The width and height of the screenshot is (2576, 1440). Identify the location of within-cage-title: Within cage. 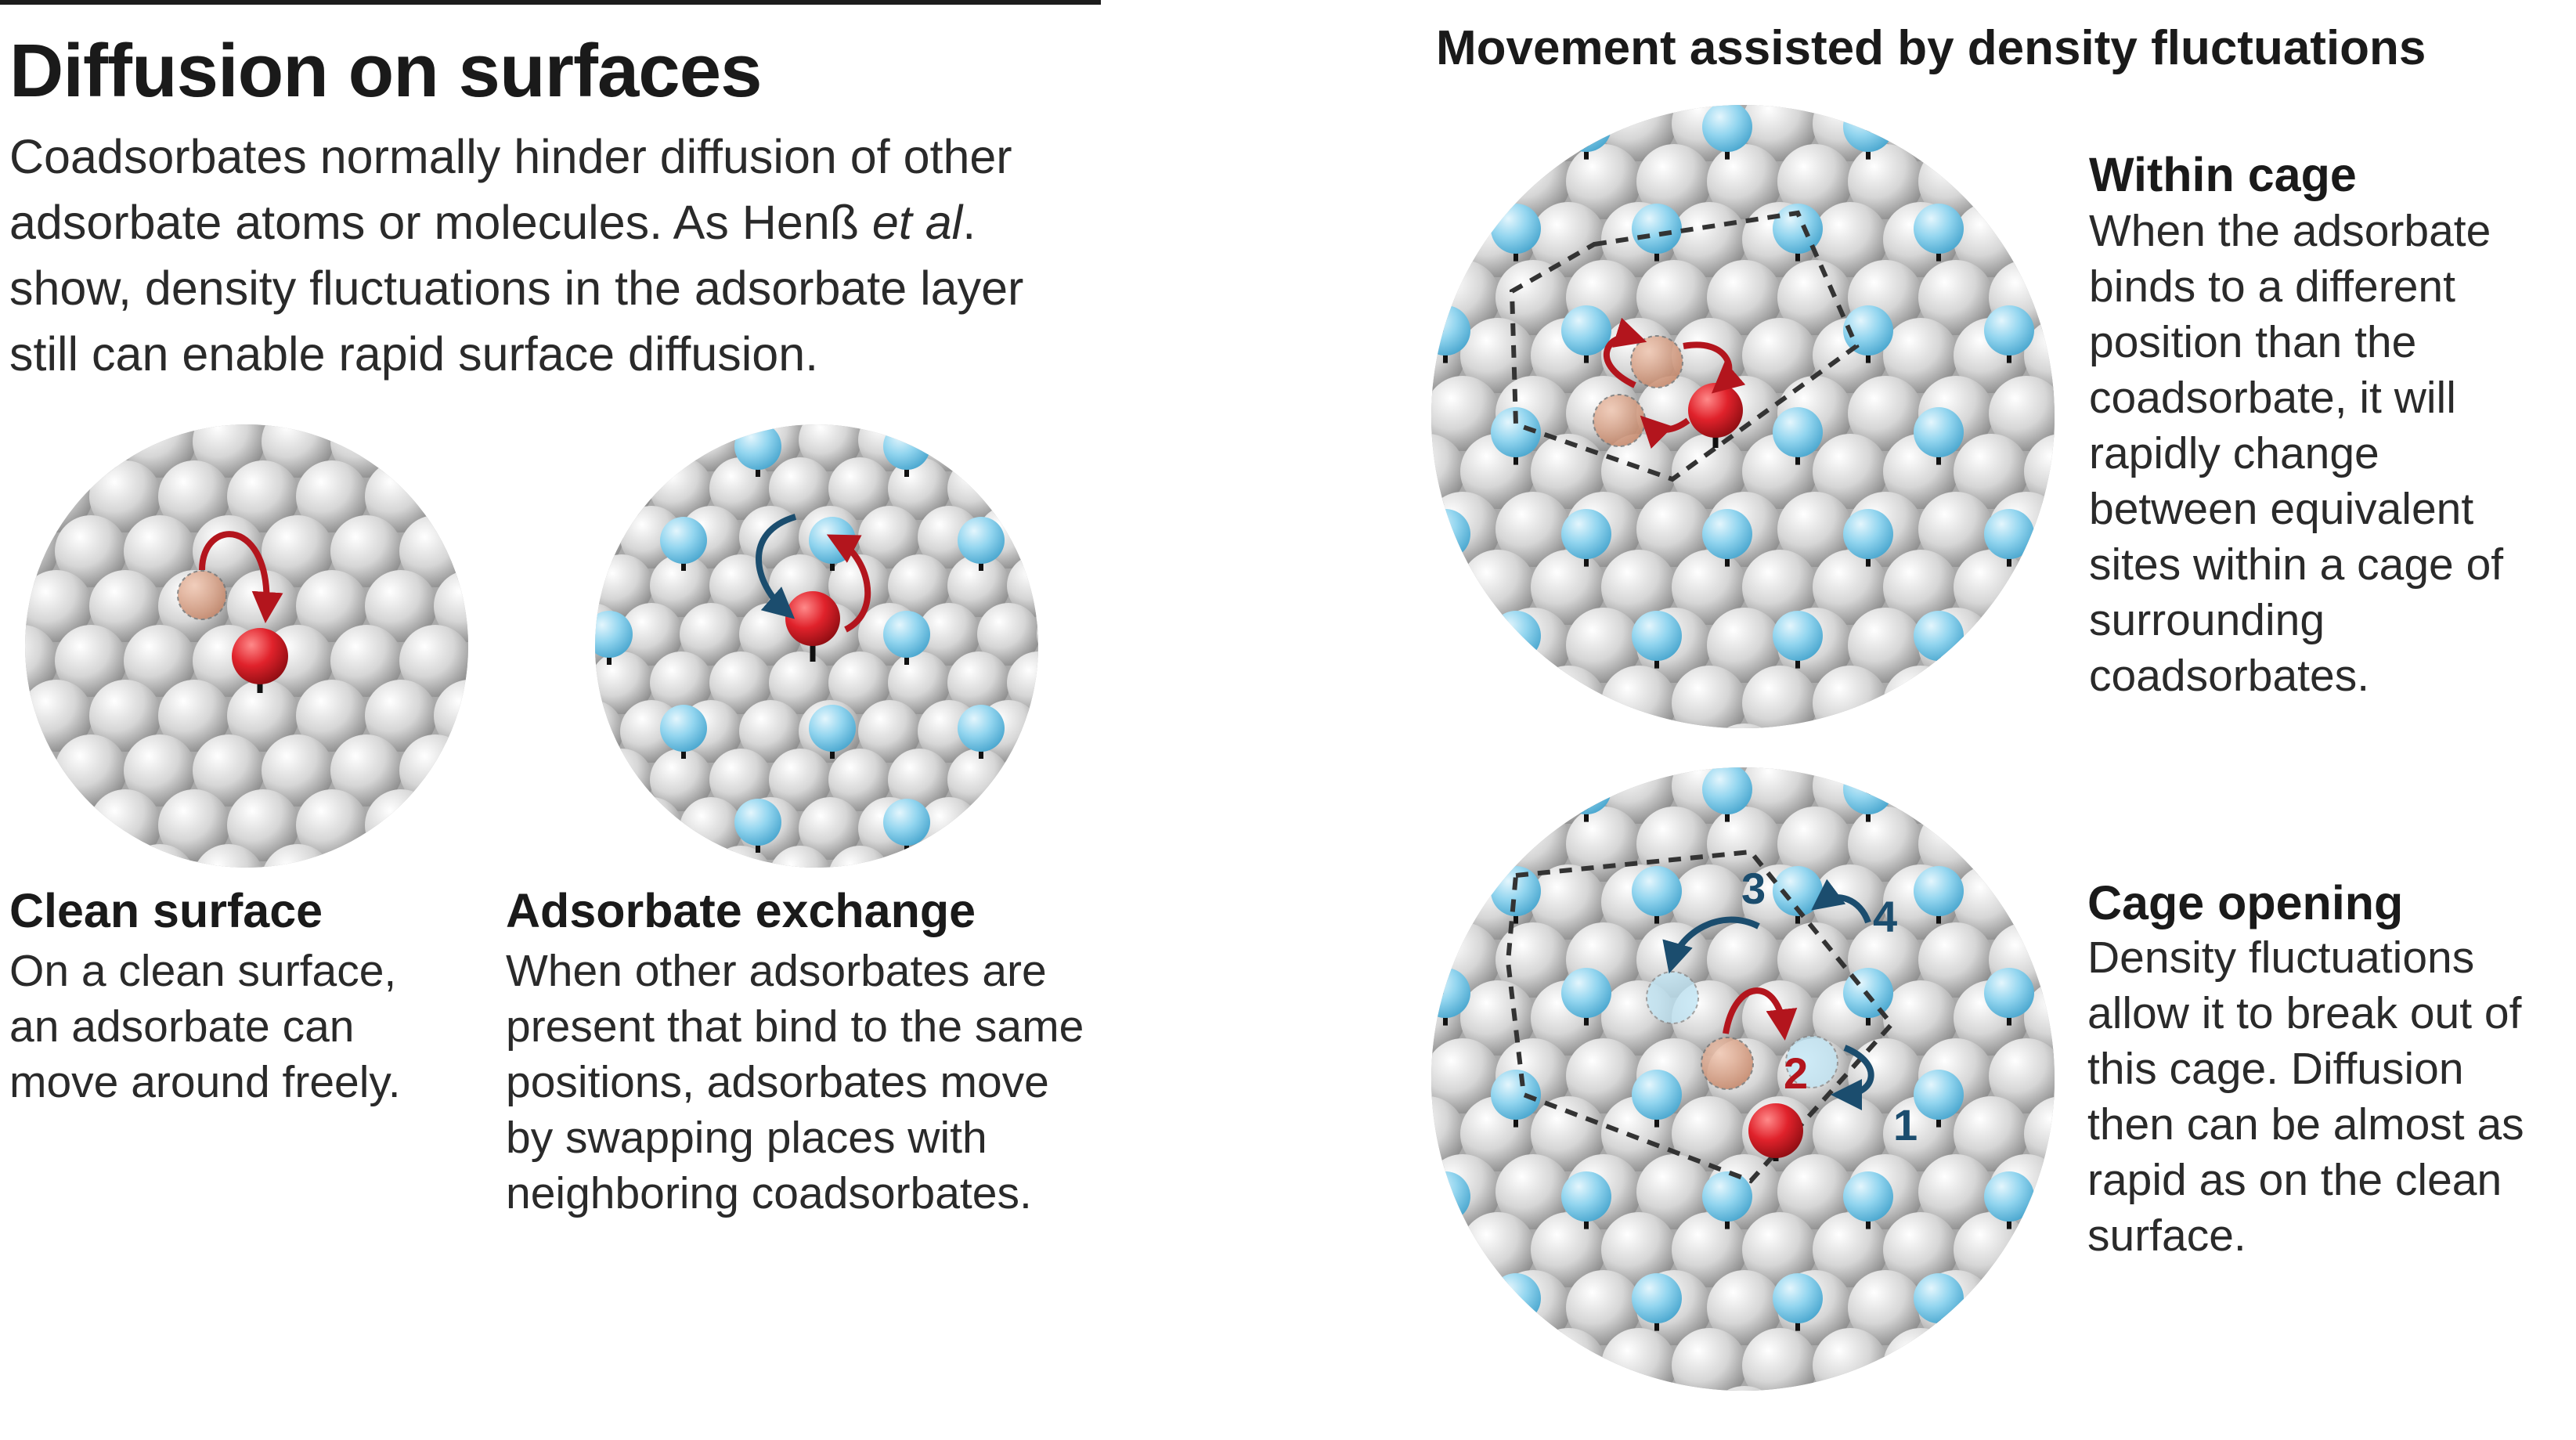
(2223, 175).